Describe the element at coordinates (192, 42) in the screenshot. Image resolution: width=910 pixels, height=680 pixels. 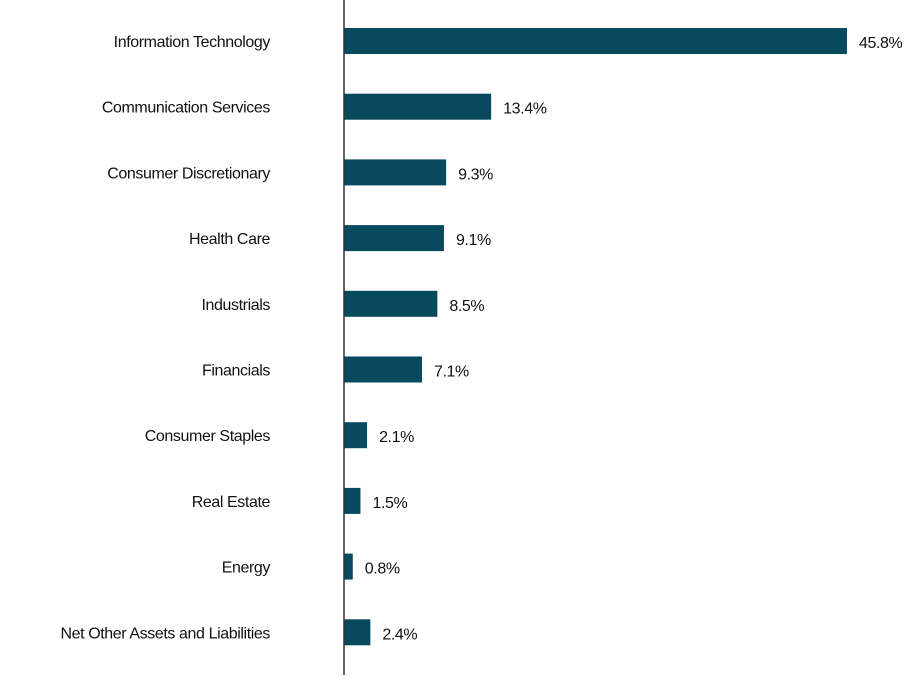
I see `category-label: Information Technology` at that location.